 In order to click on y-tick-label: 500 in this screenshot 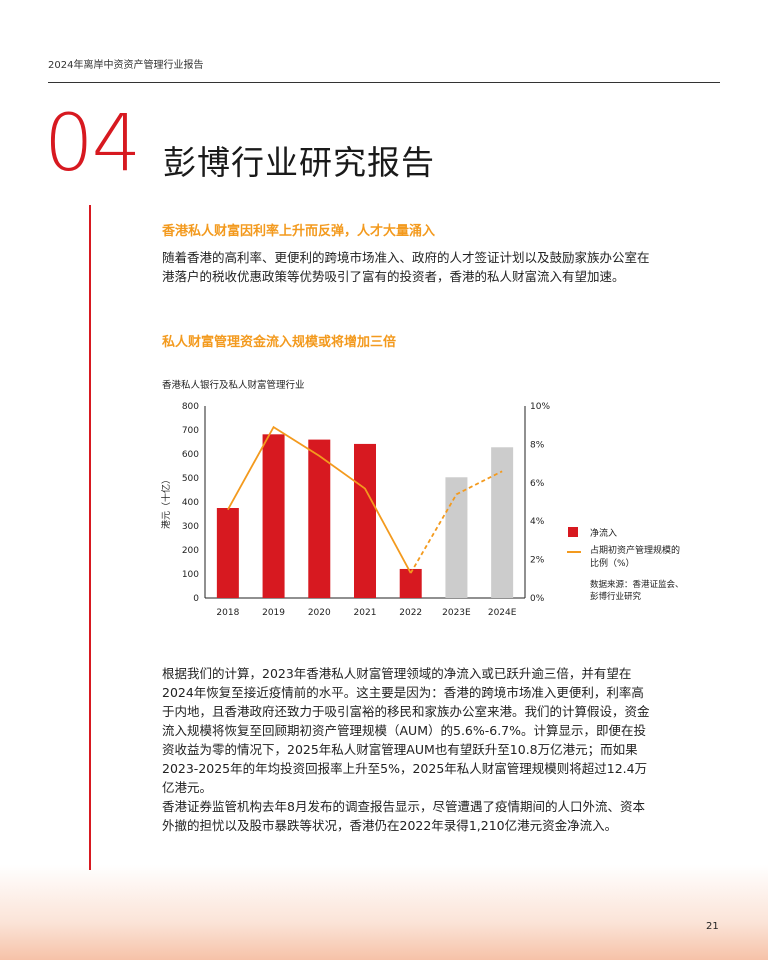, I will do `click(190, 479)`.